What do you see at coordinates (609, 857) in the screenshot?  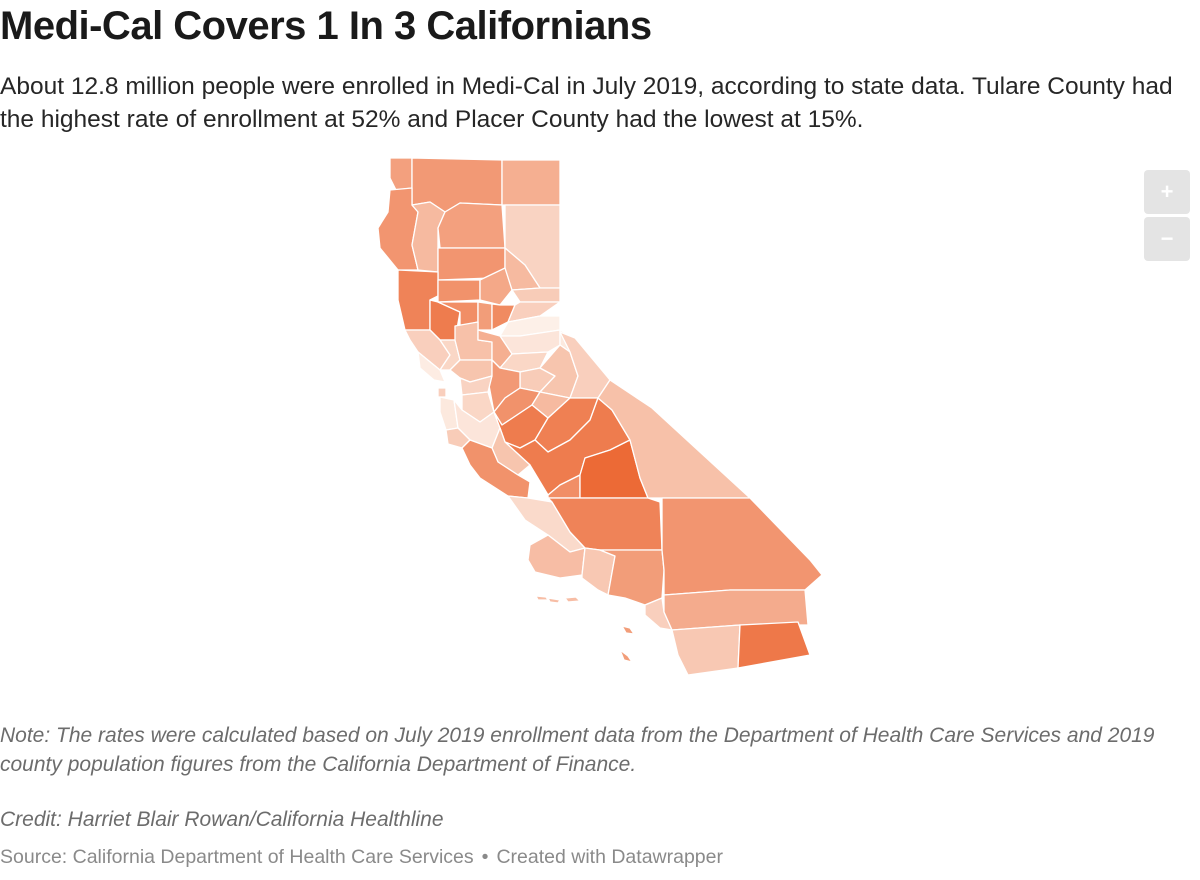 I see `created-with-link: Created with Datawrapper` at bounding box center [609, 857].